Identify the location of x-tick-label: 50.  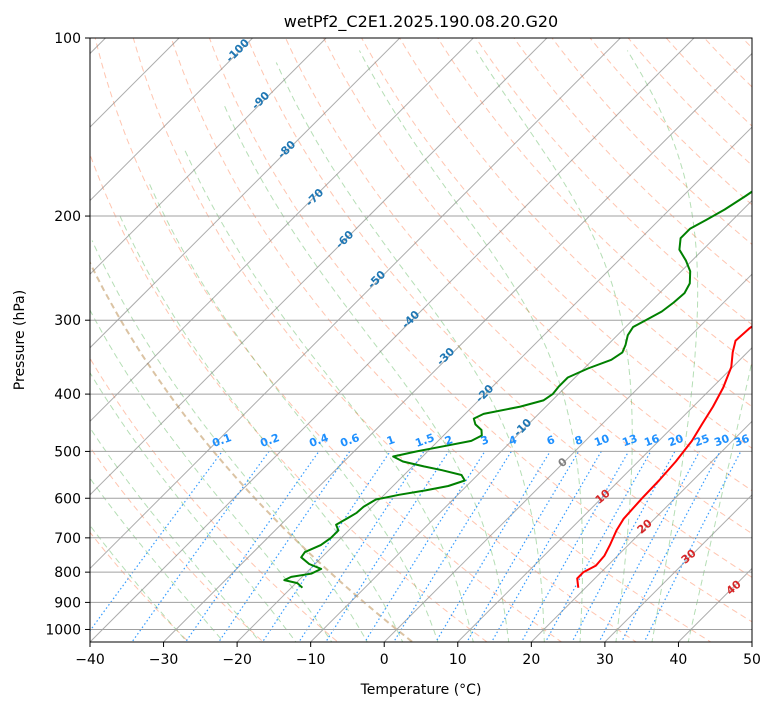
(752, 660).